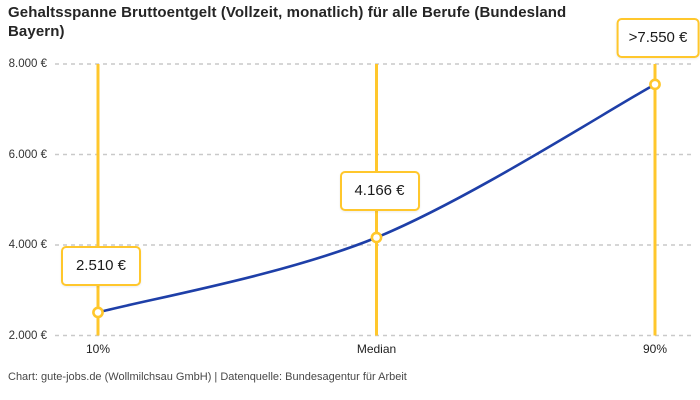 The image size is (700, 400). I want to click on y-axis-tick-label: 2.000 €, so click(27, 335).